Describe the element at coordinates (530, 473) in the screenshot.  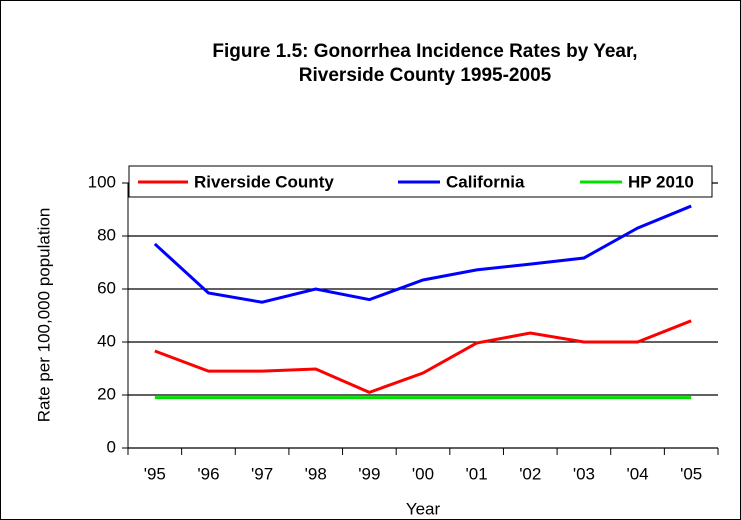
I see `x-tick-label: '02` at that location.